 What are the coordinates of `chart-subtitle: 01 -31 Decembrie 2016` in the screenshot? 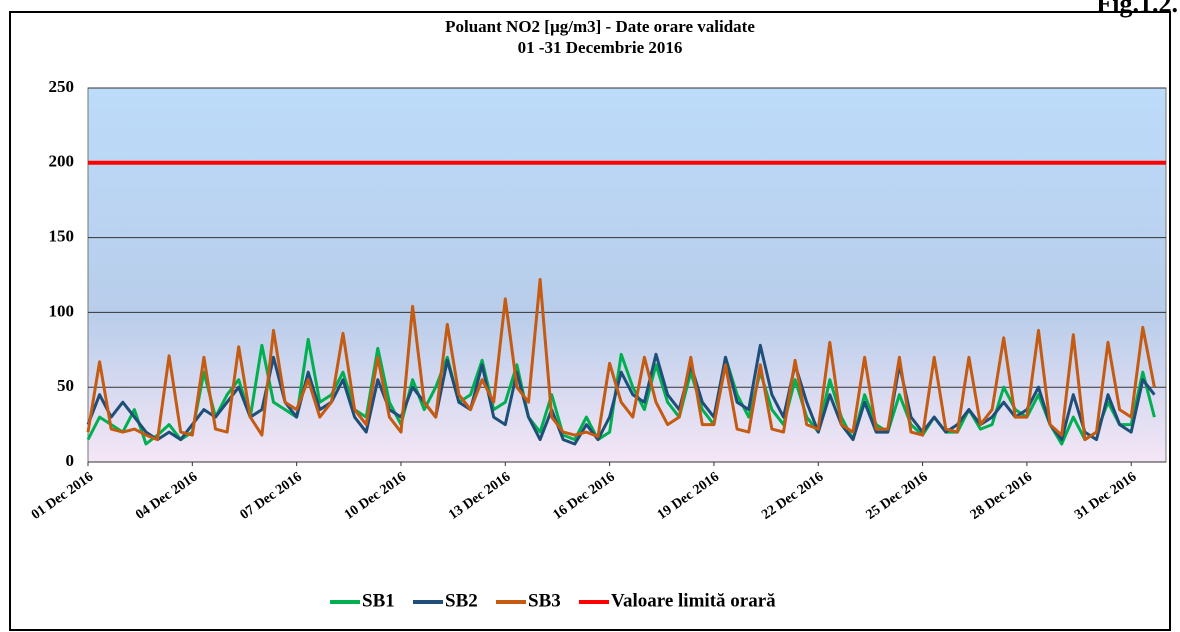 It's located at (600, 47).